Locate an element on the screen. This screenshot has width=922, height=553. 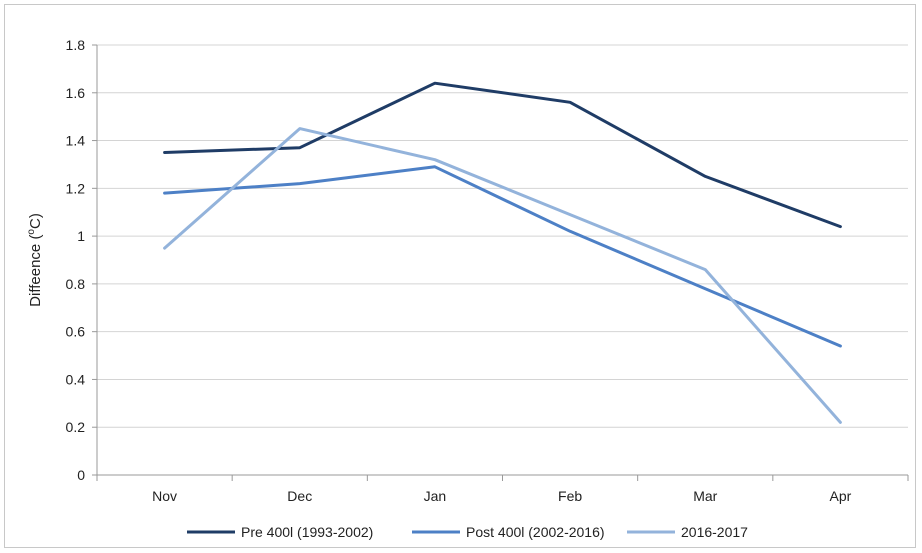
x-tick-label: Feb is located at coordinates (570, 496).